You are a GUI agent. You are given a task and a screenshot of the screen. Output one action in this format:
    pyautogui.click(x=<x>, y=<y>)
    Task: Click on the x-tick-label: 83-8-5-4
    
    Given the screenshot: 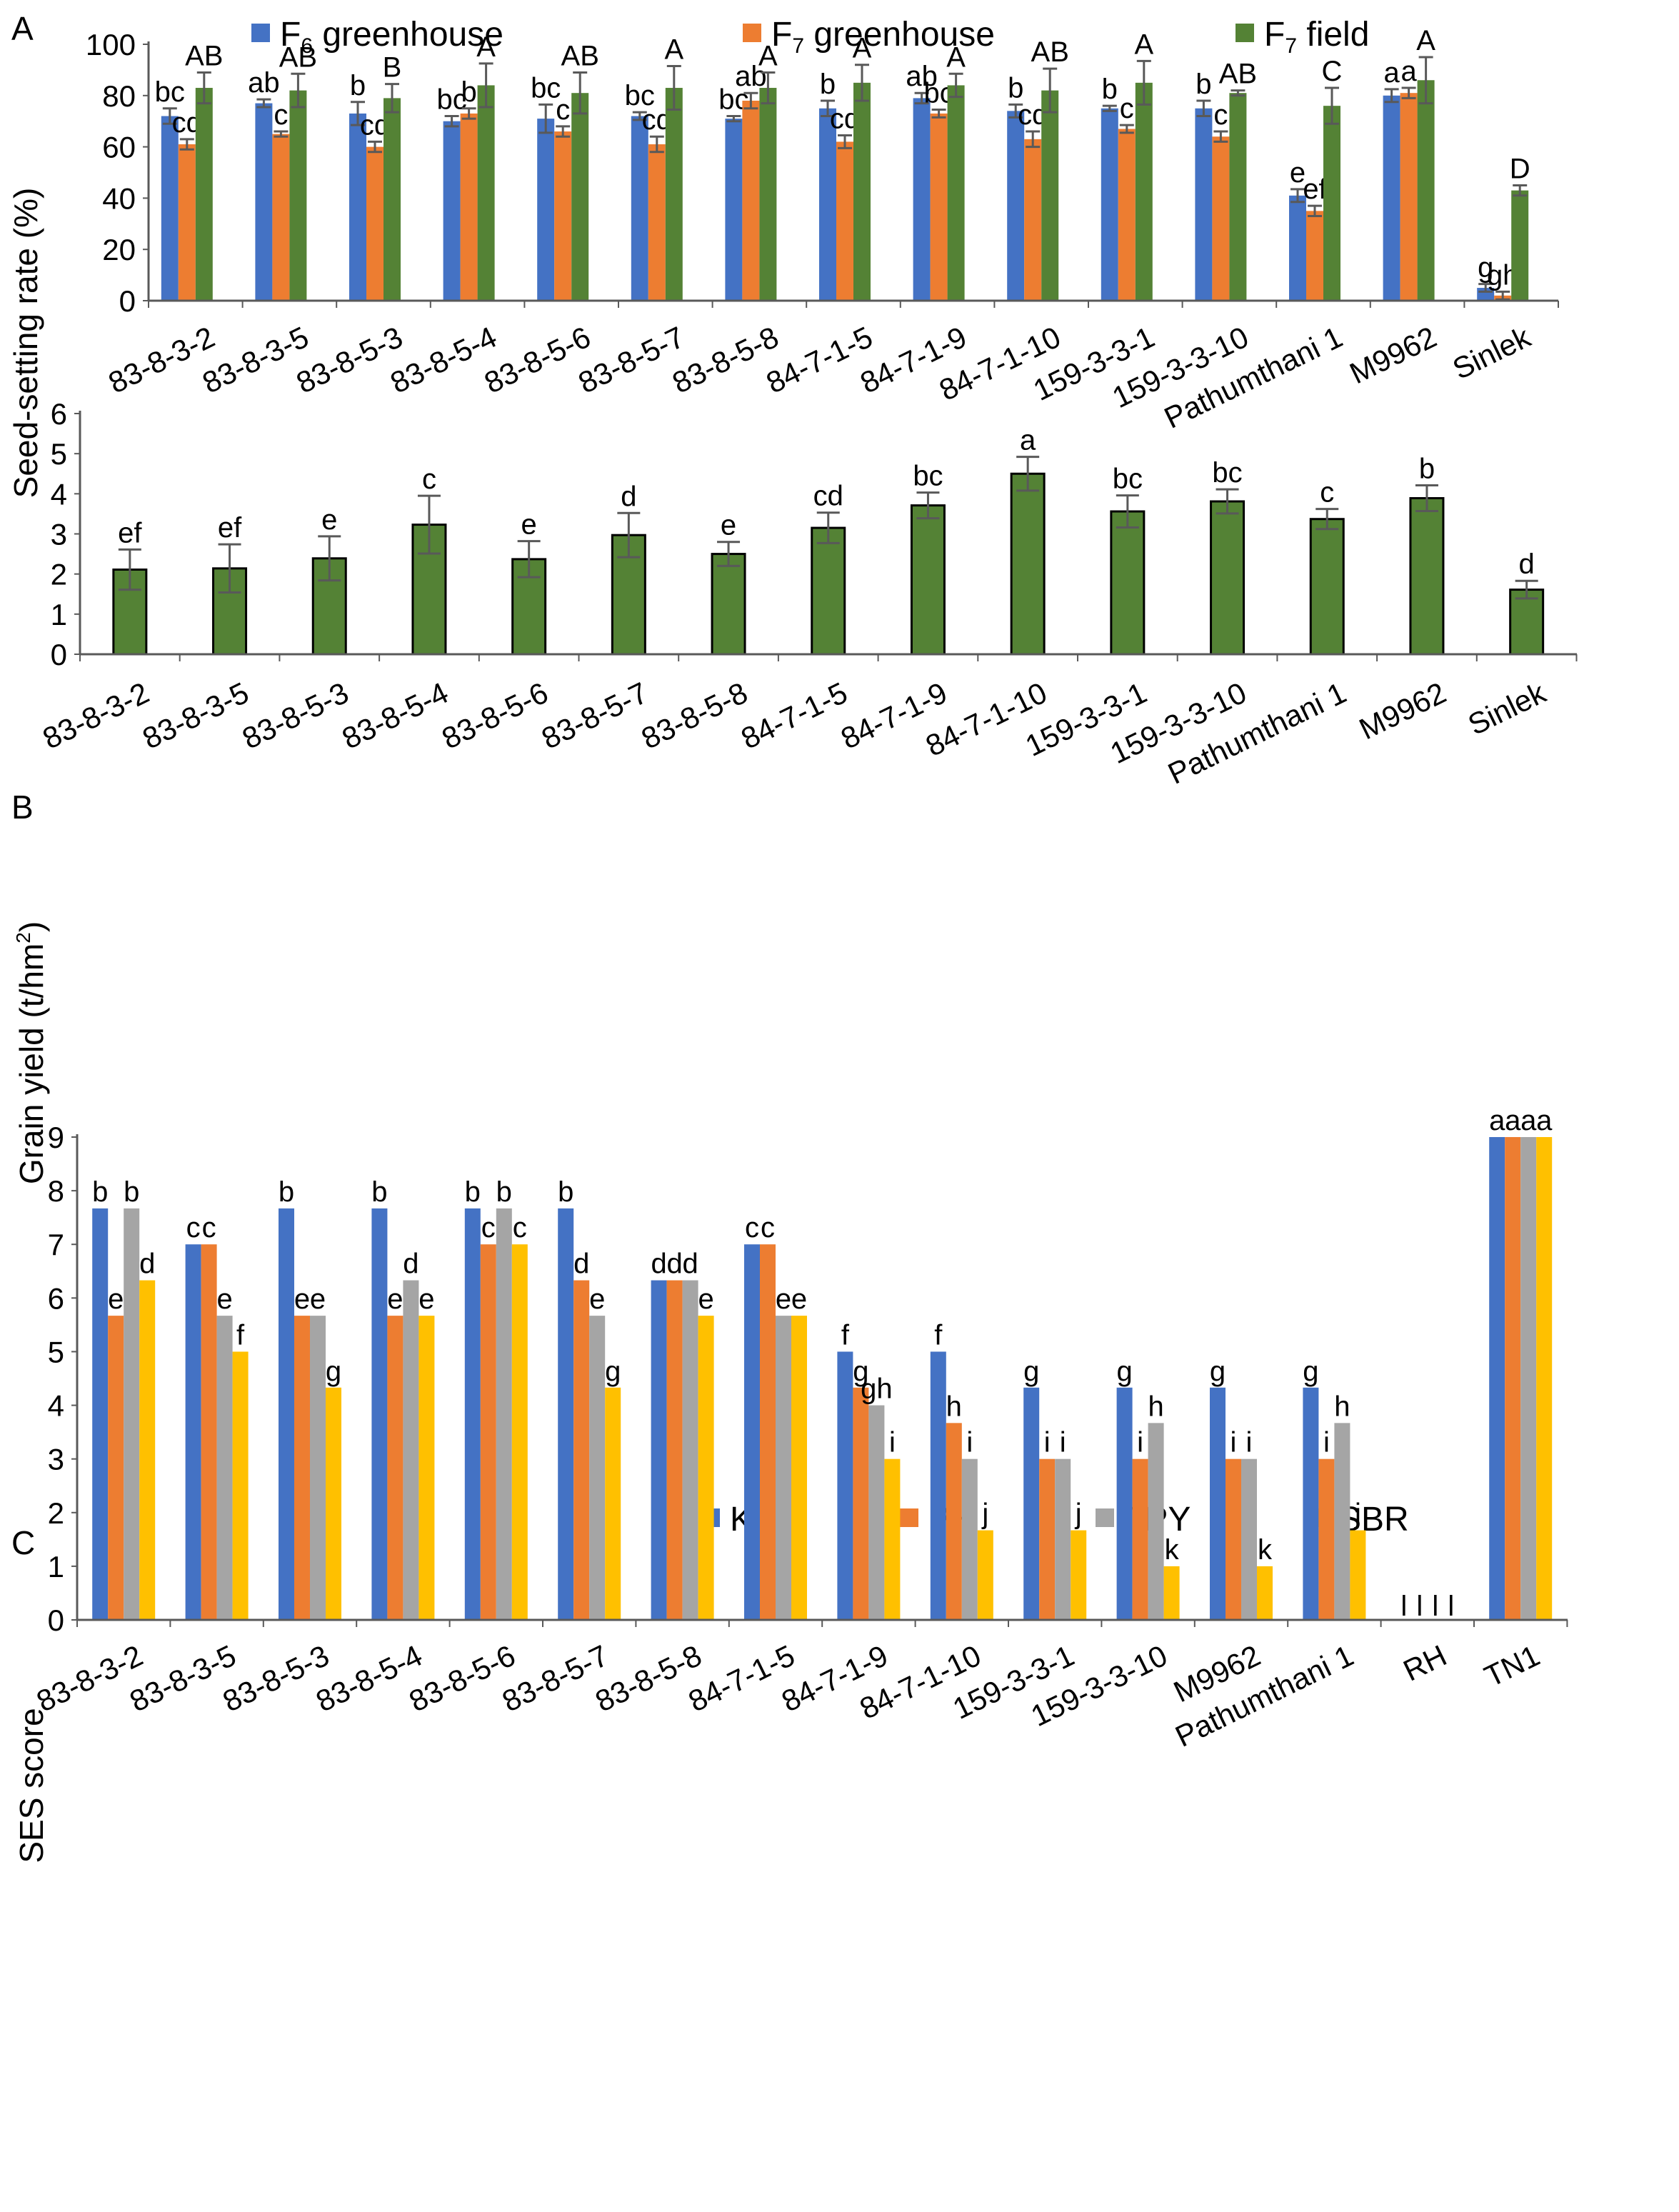 What is the action you would take?
    pyautogui.click(x=443, y=360)
    